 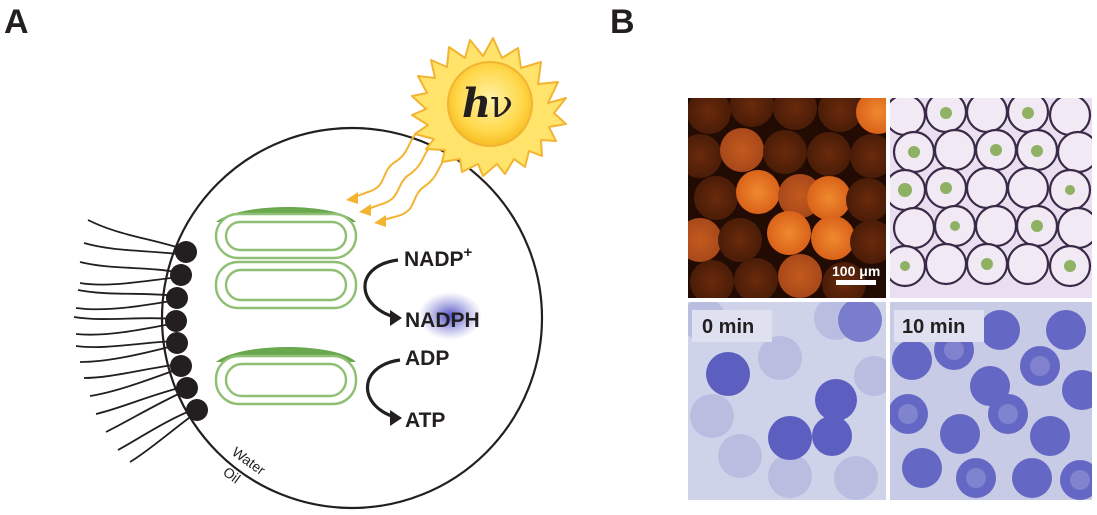 I want to click on micrograph-10-min: 10 min, so click(x=991, y=401).